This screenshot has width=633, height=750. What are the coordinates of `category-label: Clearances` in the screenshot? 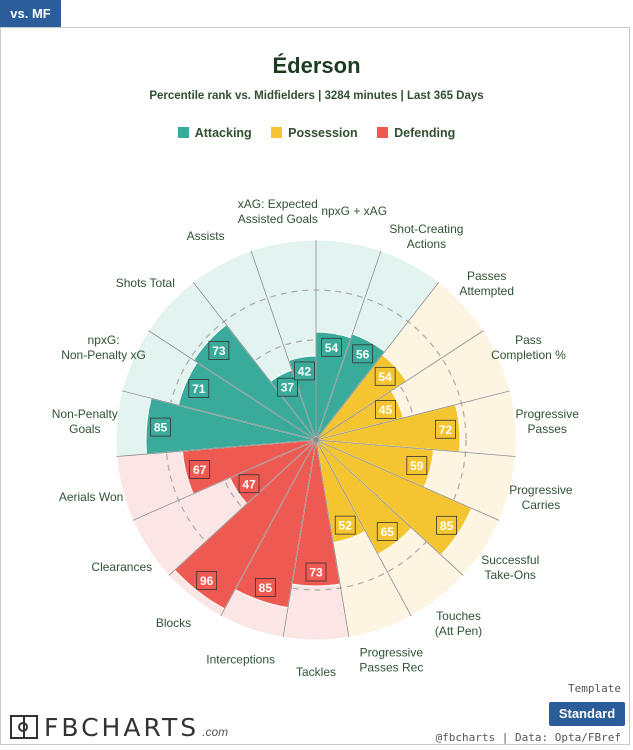 It's located at (121, 567).